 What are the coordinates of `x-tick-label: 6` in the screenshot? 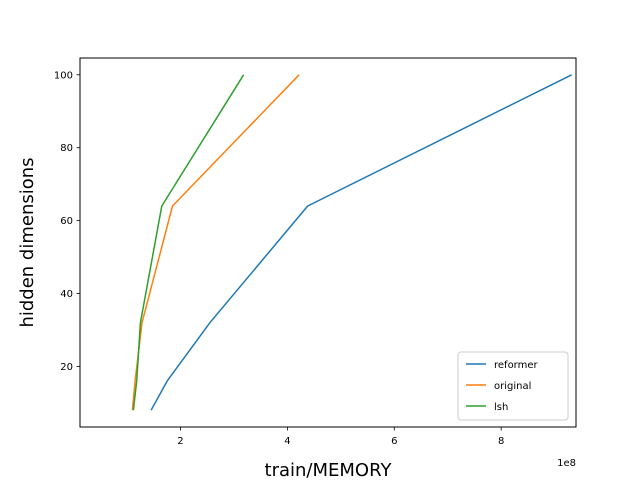 It's located at (394, 441).